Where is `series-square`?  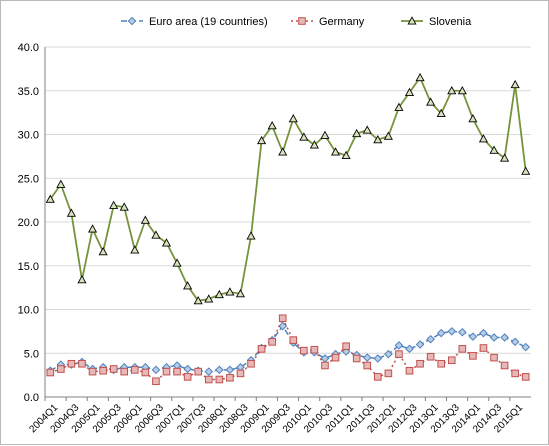
series-square is located at coordinates (288, 350).